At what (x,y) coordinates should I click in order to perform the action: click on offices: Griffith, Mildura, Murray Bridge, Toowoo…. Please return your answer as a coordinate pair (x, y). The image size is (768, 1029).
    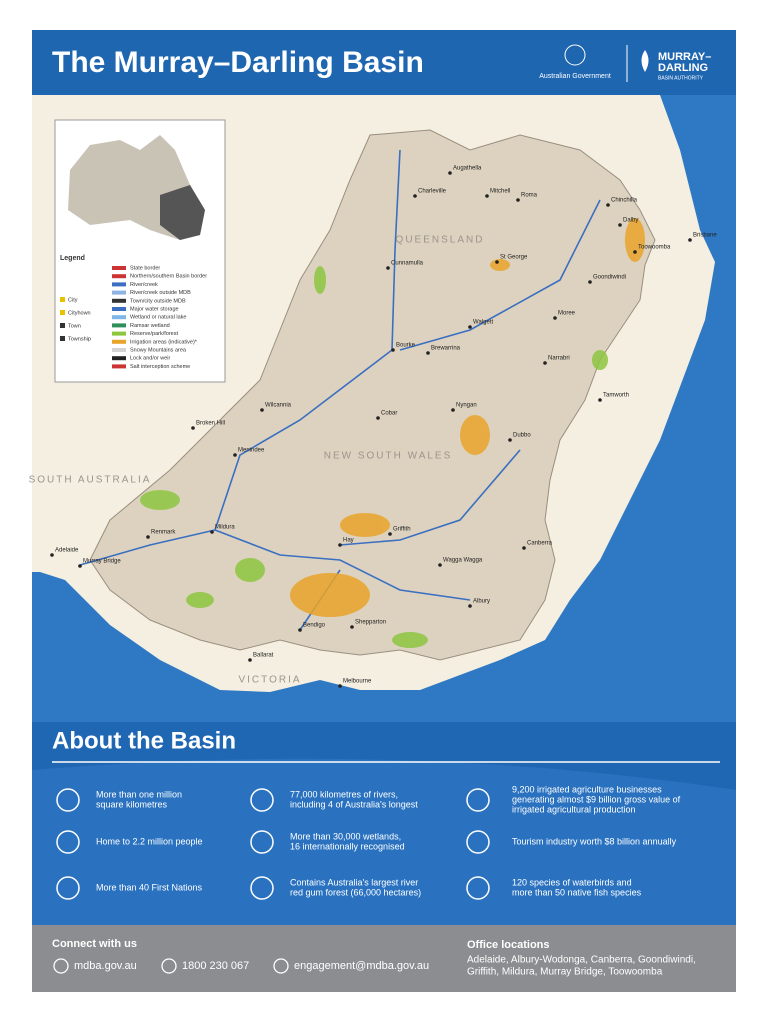
    Looking at the image, I should click on (565, 972).